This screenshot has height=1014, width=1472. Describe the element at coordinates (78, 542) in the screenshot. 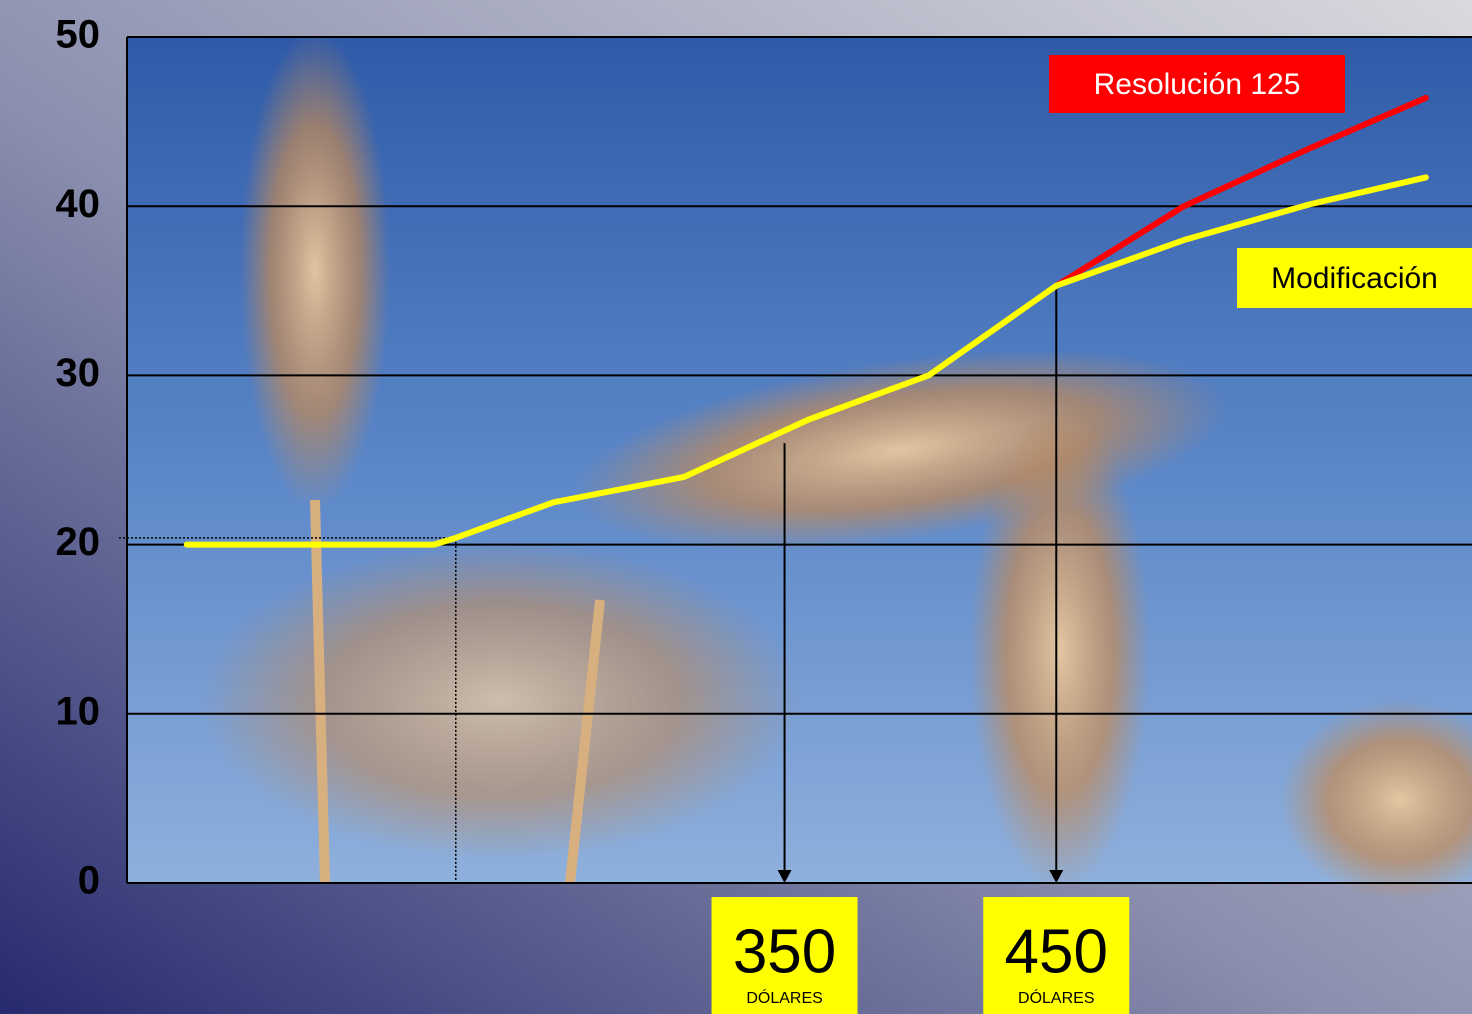

I see `y-tick-label: 20` at that location.